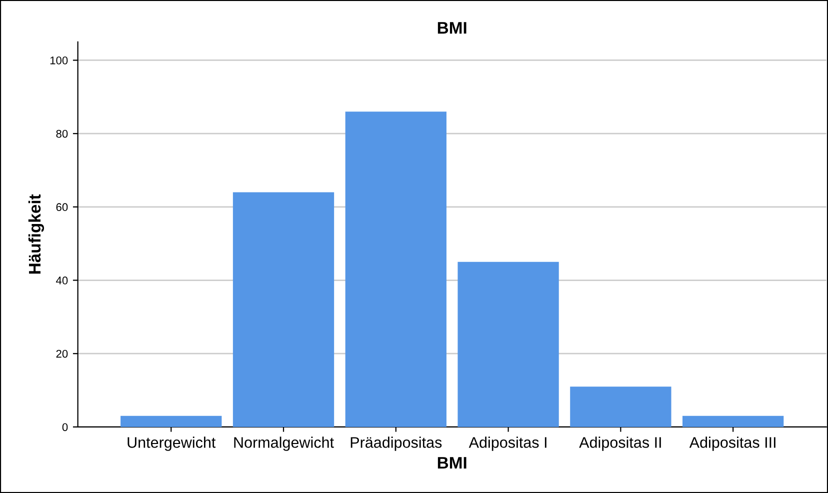 The image size is (828, 493). What do you see at coordinates (732, 443) in the screenshot?
I see `x-tick-label: Adipositas III` at bounding box center [732, 443].